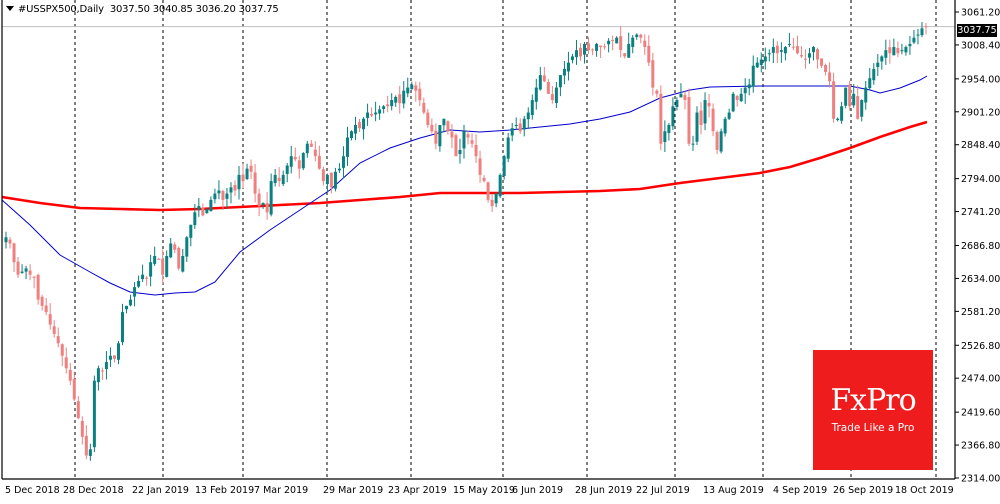  Describe the element at coordinates (980, 413) in the screenshot. I see `price-tick-label: 2419.60` at that location.